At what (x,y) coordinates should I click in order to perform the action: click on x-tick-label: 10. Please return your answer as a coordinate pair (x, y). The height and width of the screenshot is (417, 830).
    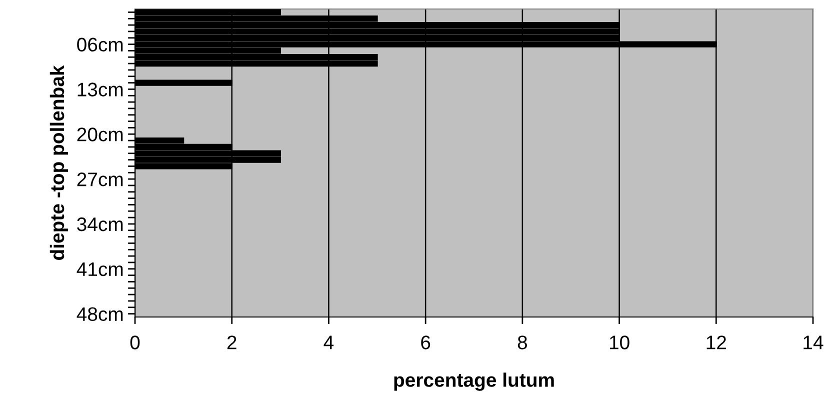
    Looking at the image, I should click on (620, 343).